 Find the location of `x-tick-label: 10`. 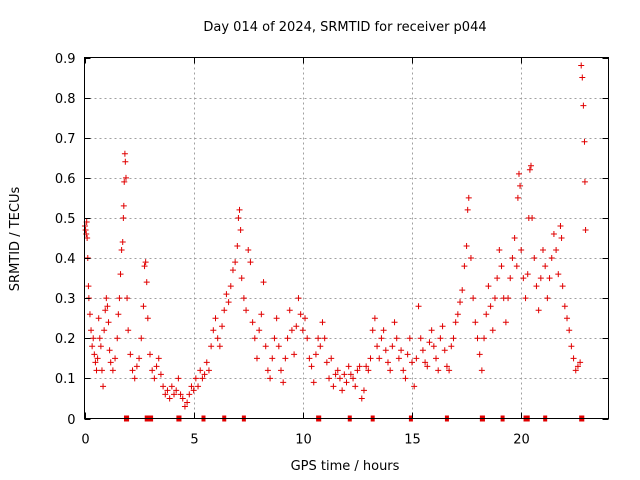

x-tick-label: 10 is located at coordinates (303, 440).